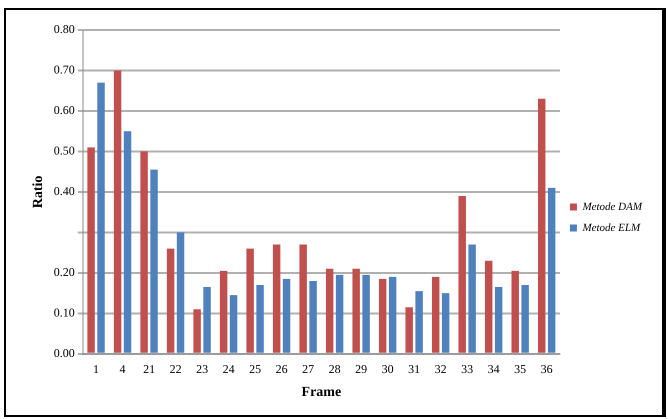  What do you see at coordinates (308, 369) in the screenshot?
I see `x-tick-label: 27` at bounding box center [308, 369].